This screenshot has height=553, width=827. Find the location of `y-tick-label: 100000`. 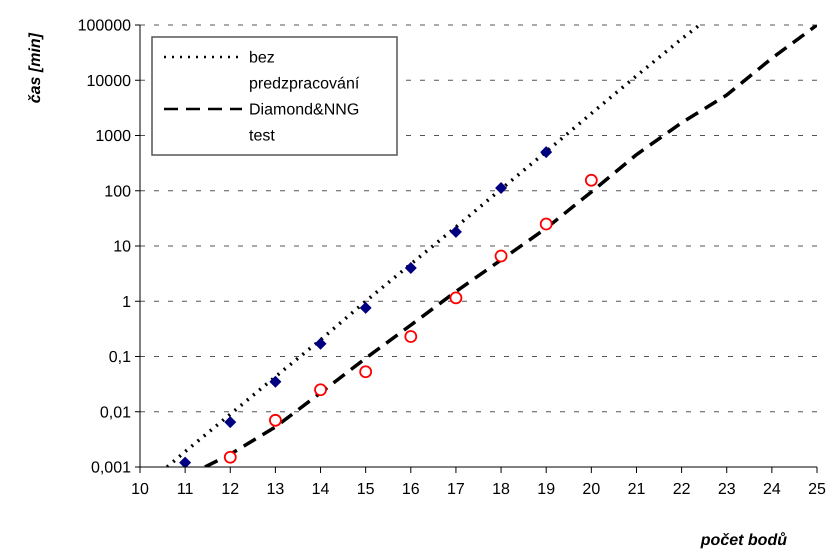

y-tick-label: 100000 is located at coordinates (105, 26).